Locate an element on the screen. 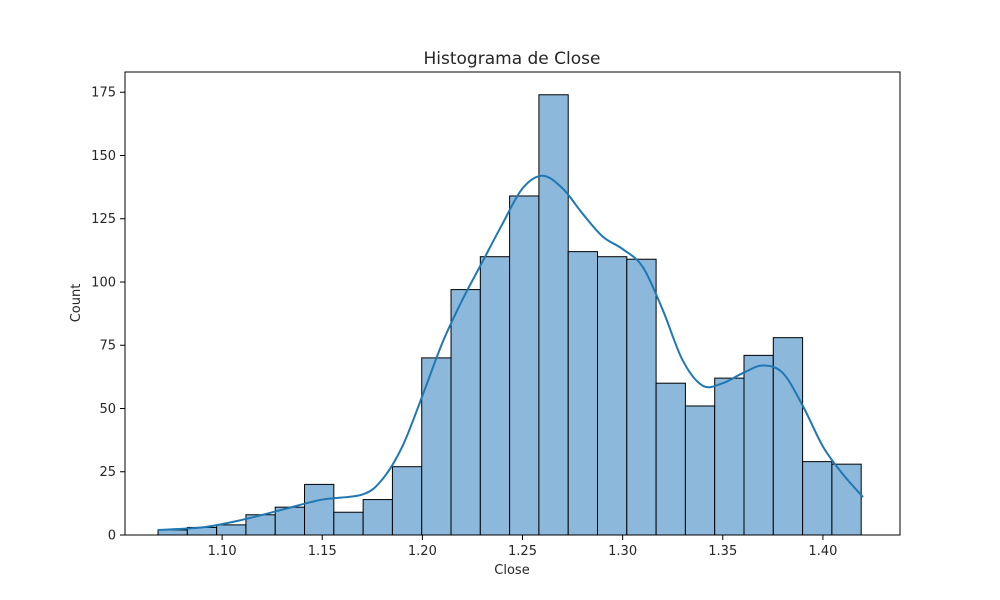  x-tick-label: 1.35 is located at coordinates (722, 551).